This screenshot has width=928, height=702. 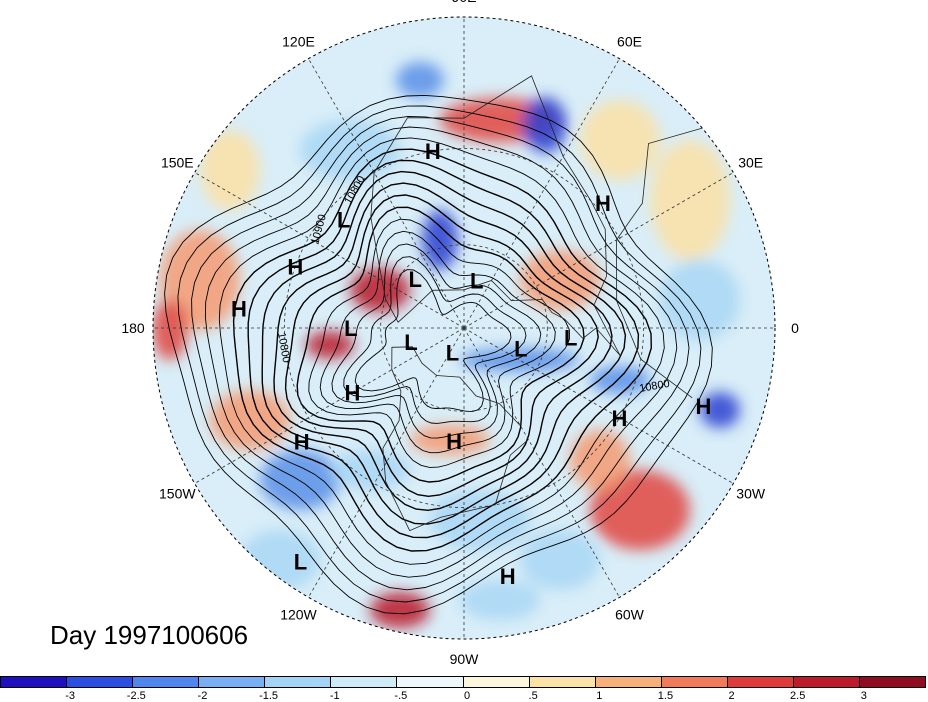 What do you see at coordinates (133, 328) in the screenshot?
I see `longitude-label: 180` at bounding box center [133, 328].